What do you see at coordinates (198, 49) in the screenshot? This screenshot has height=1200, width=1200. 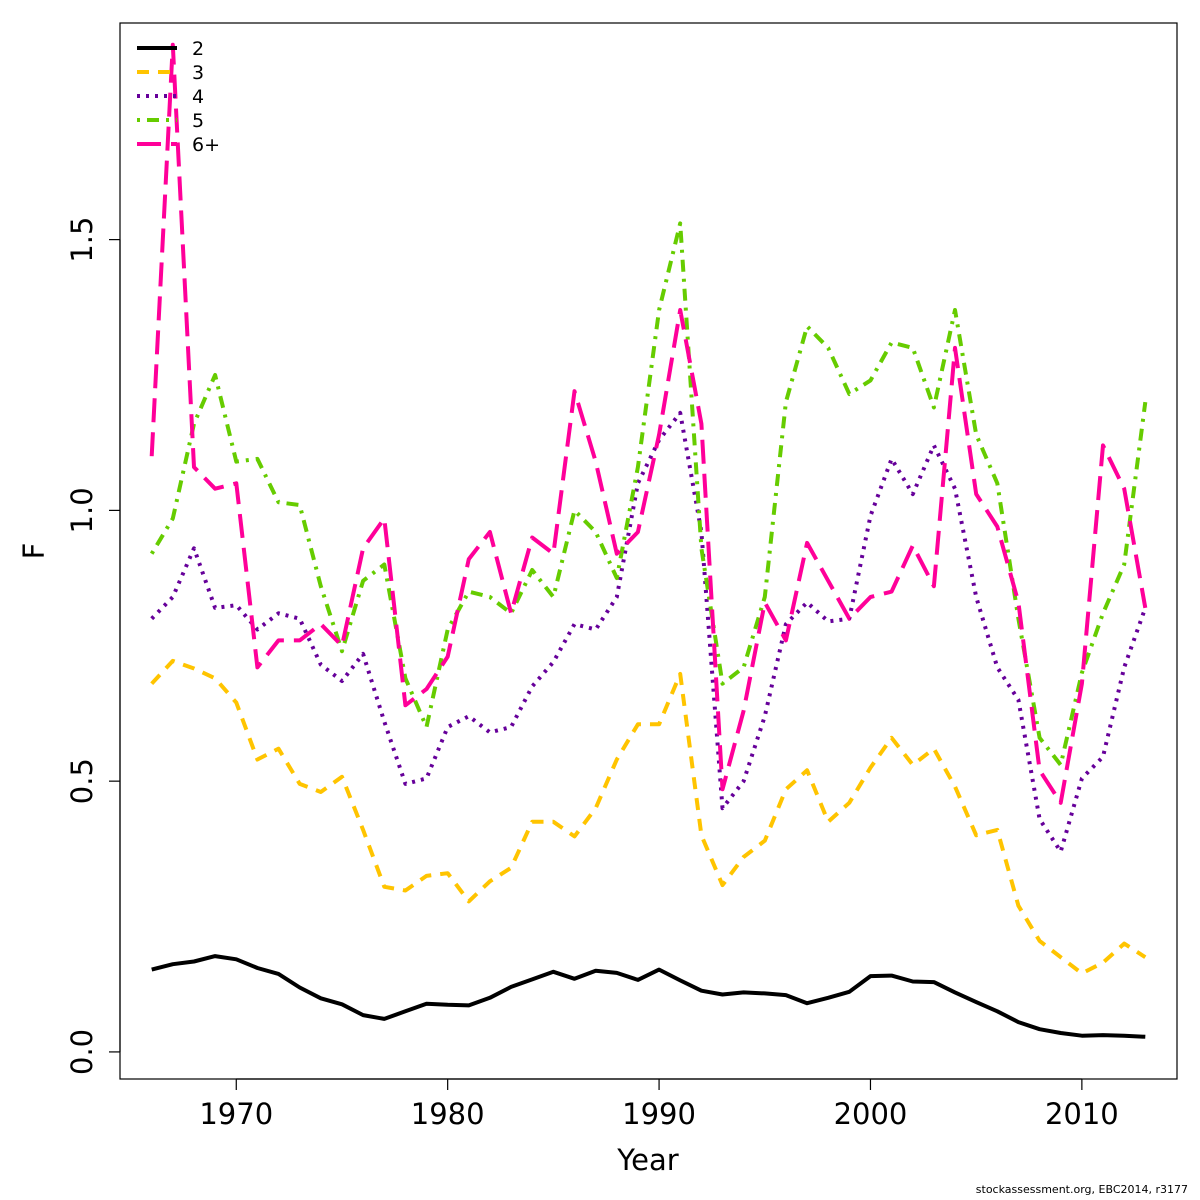 I see `legend-label: 2` at bounding box center [198, 49].